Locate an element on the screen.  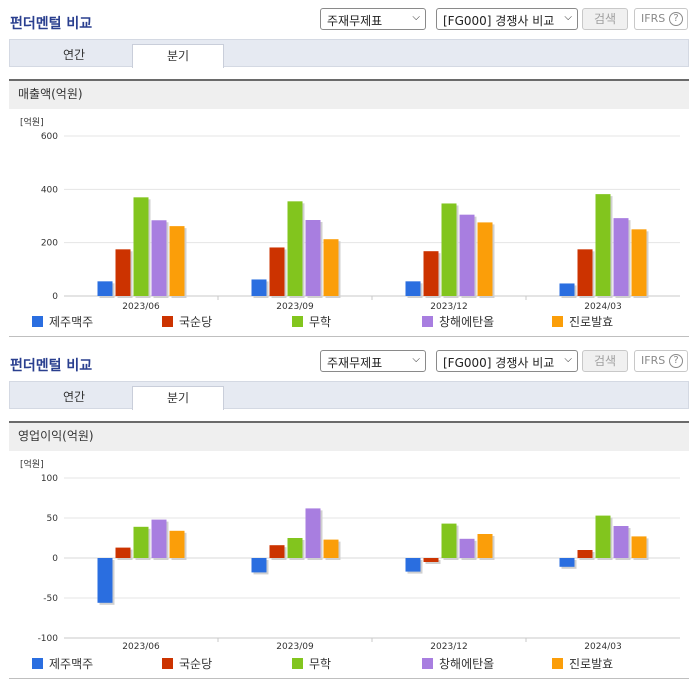
peer-group-select-value: [FG000] 경쟁사 비교 is located at coordinates (499, 363).